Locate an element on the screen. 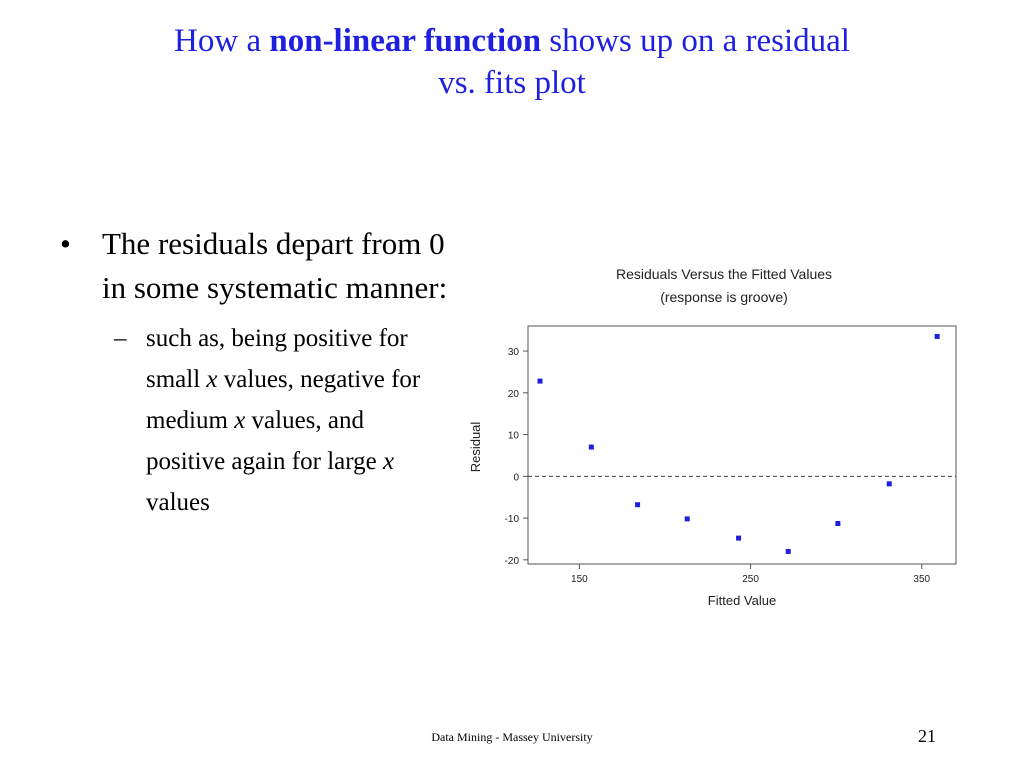 The height and width of the screenshot is (768, 1024). bullet-sub-x-1: x is located at coordinates (212, 379).